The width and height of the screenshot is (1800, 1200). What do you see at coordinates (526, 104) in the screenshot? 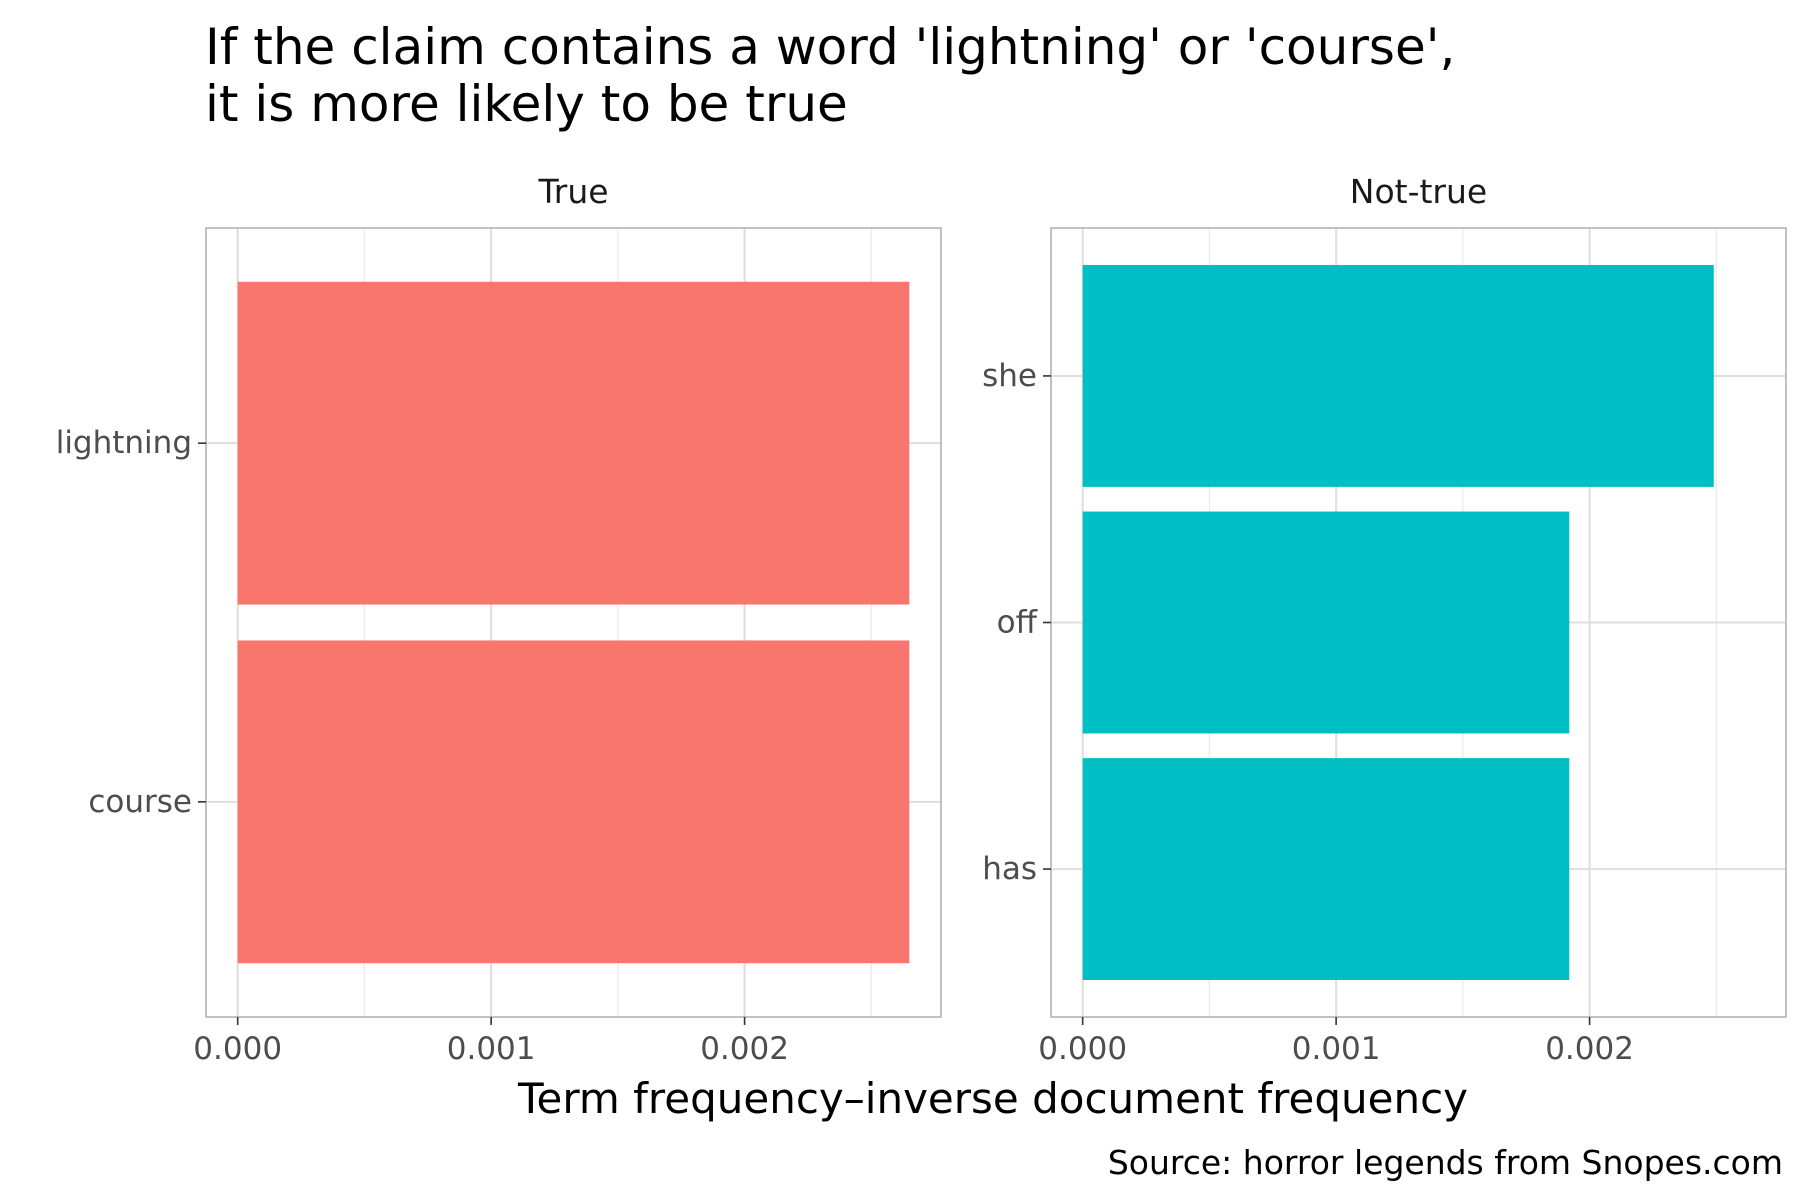
I see `chart-title-line-2: it is more likely to be true` at bounding box center [526, 104].